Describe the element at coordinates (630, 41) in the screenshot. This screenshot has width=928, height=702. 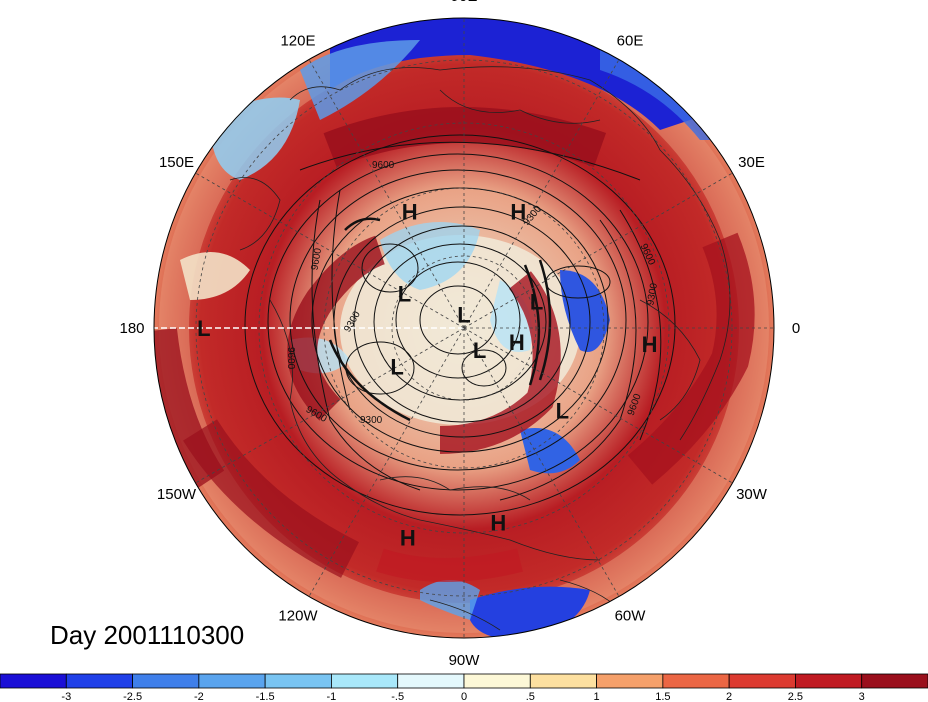
I see `longitude-label: 60E` at that location.